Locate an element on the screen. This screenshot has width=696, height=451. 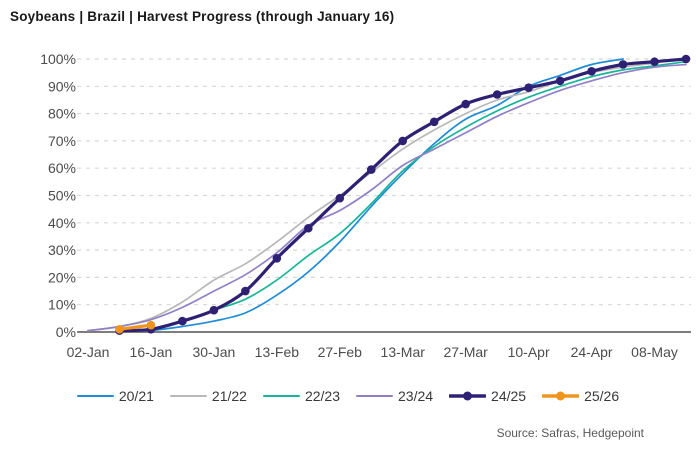
legend-item-22-23: 22/23 is located at coordinates (301, 396).